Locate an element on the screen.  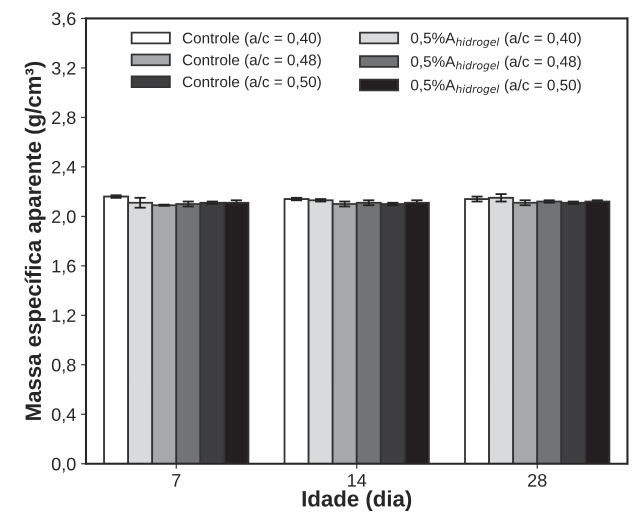
y-tick-label: 3,6 is located at coordinates (64, 20).